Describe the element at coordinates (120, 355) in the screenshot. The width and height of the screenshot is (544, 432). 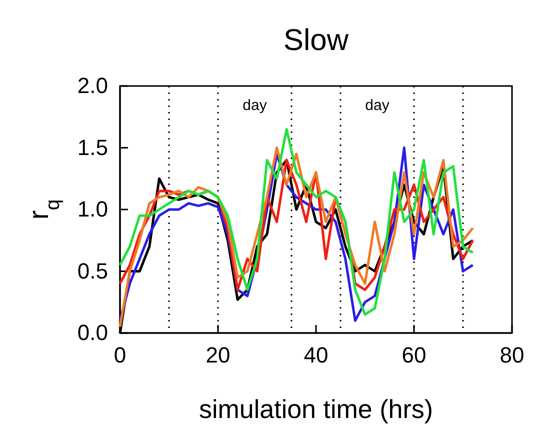
I see `x-tick-label: 0` at that location.